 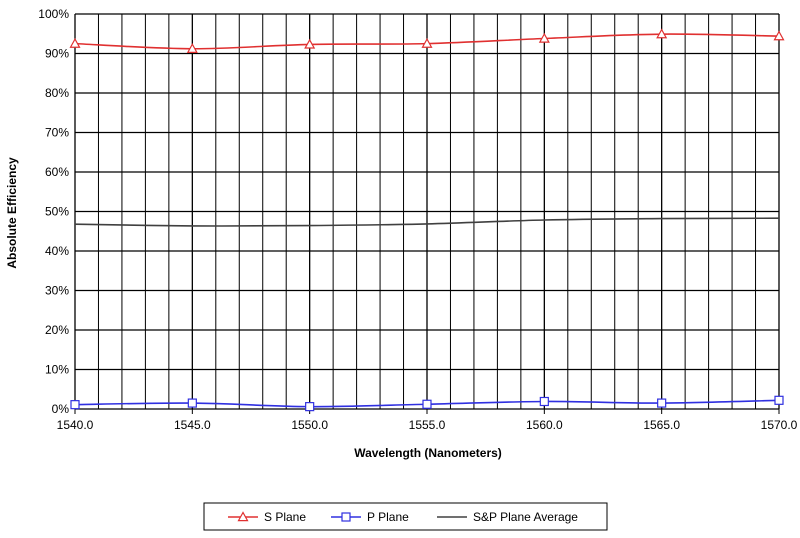 I want to click on legend: S Plane P Plane S&P Plane Average, so click(x=405, y=516).